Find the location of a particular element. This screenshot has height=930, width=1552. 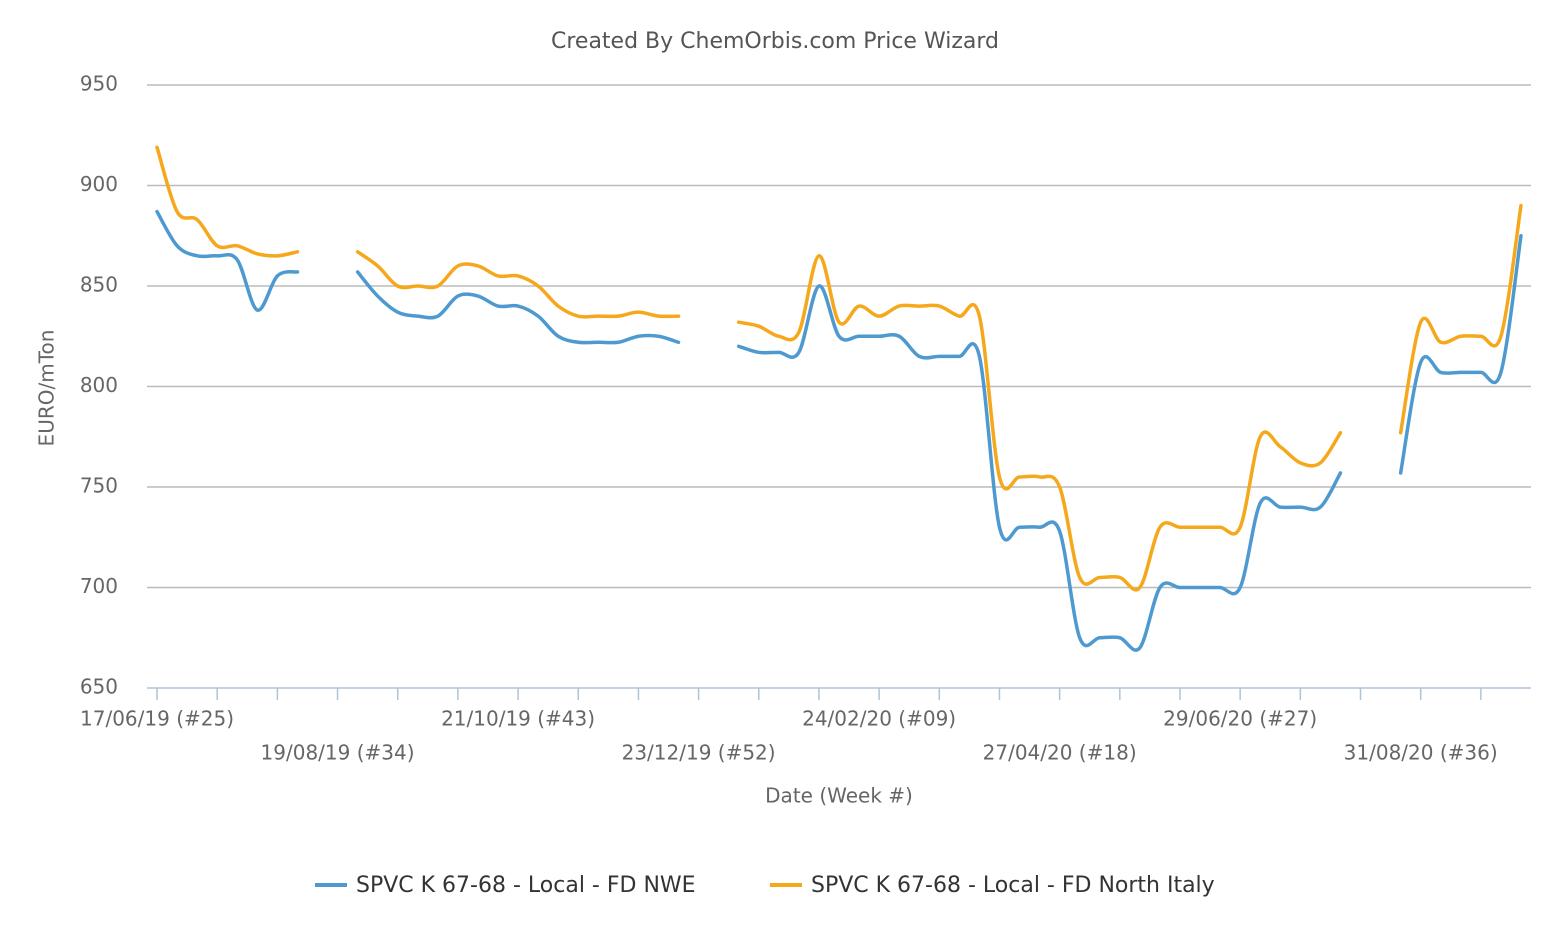

y-tick-label: 950 is located at coordinates (99, 84).